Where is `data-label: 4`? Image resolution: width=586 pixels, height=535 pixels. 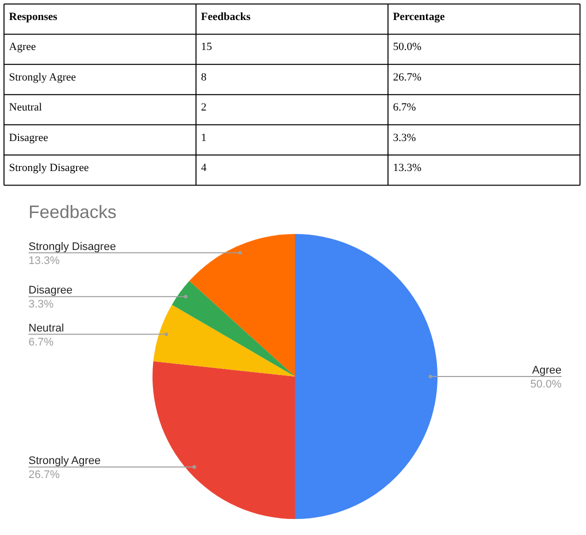 data-label: 4 is located at coordinates (204, 168).